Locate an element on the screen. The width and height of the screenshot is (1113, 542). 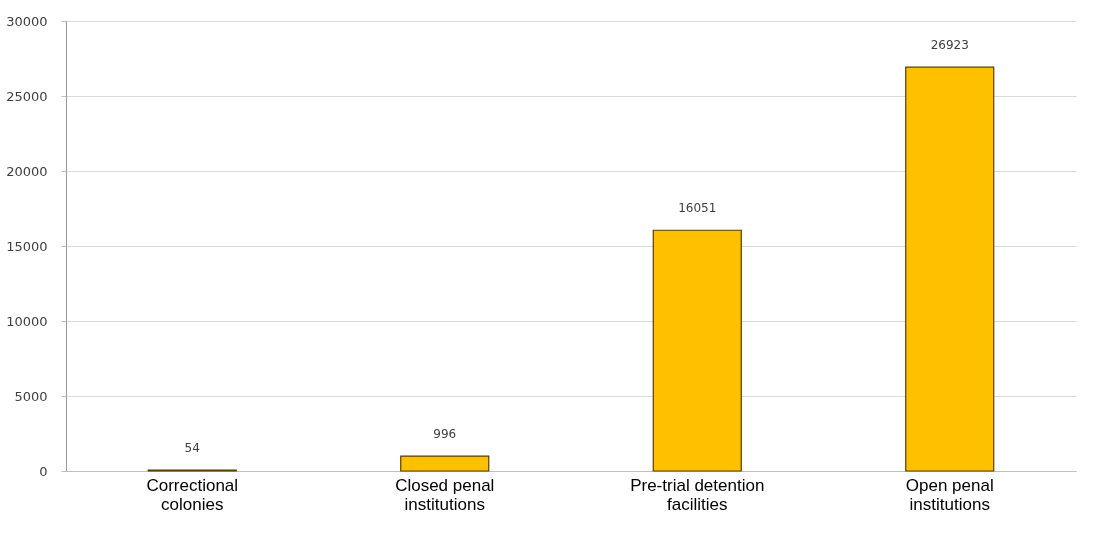
data-label: 54 is located at coordinates (192, 448).